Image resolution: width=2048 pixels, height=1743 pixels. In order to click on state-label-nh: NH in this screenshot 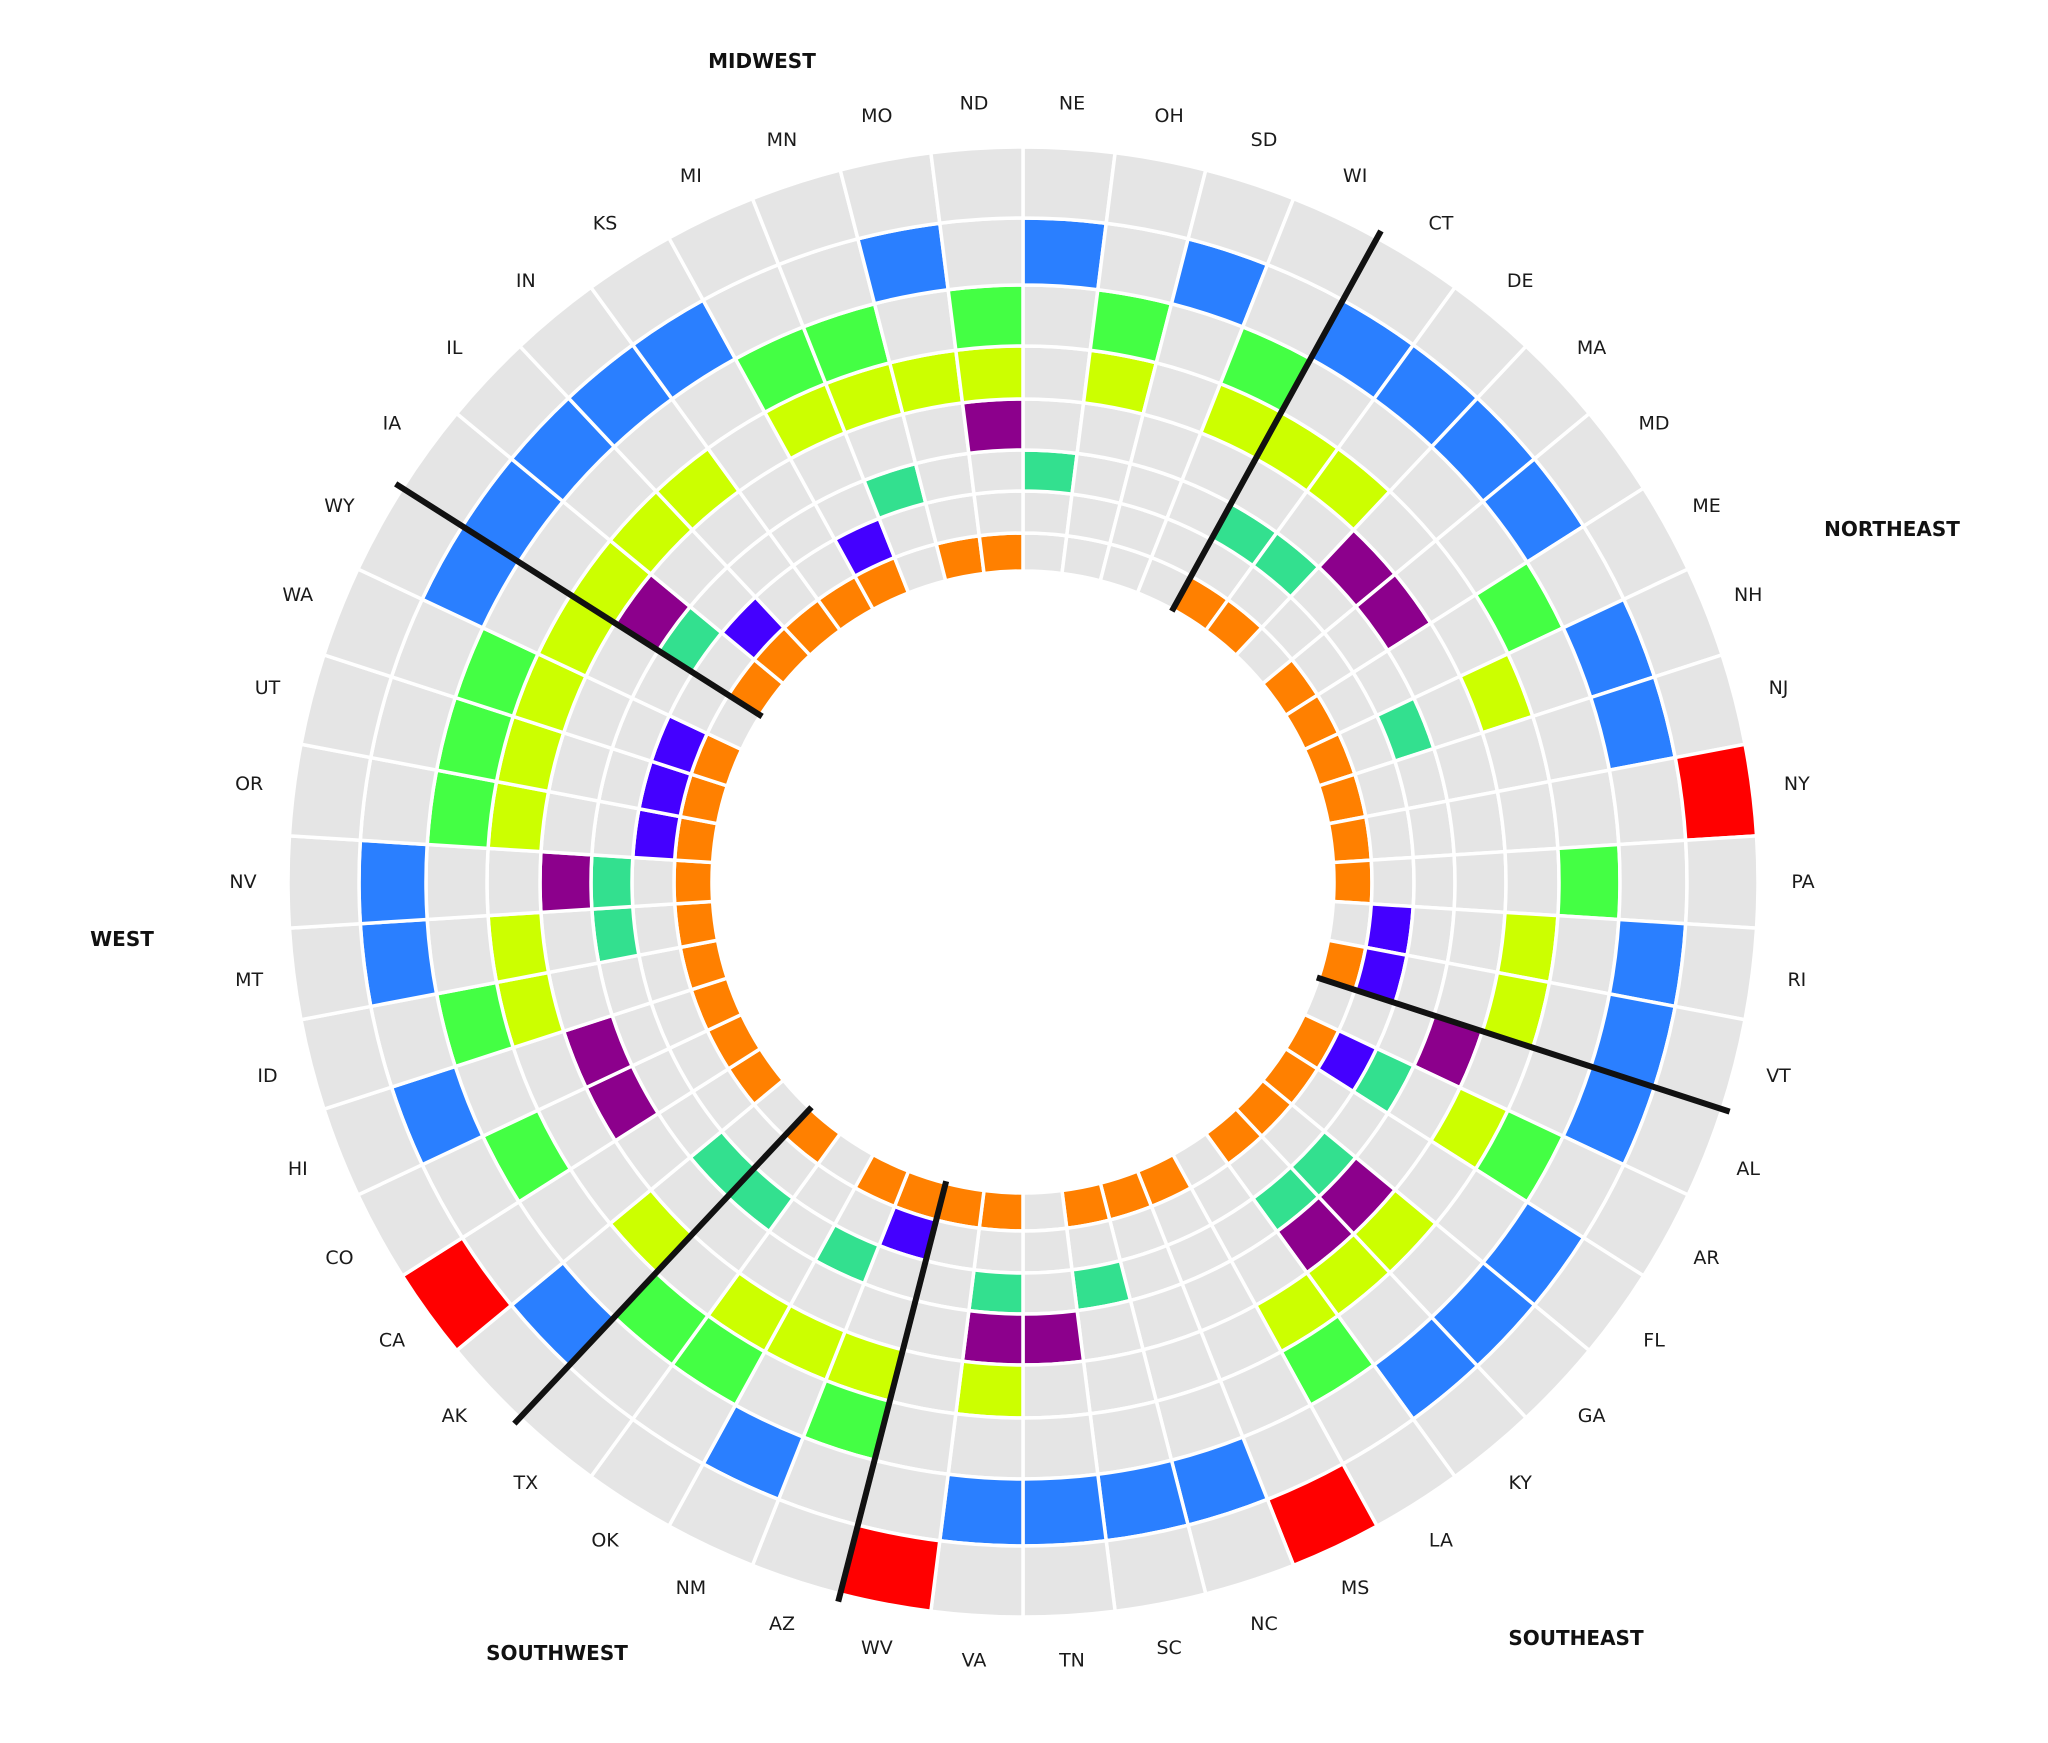, I will do `click(1748, 595)`.